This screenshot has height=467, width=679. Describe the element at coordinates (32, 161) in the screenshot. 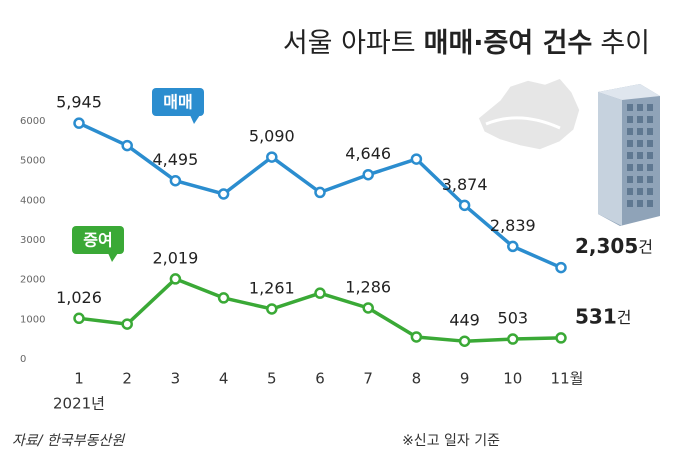

I see `y-tick-label: 5000` at that location.